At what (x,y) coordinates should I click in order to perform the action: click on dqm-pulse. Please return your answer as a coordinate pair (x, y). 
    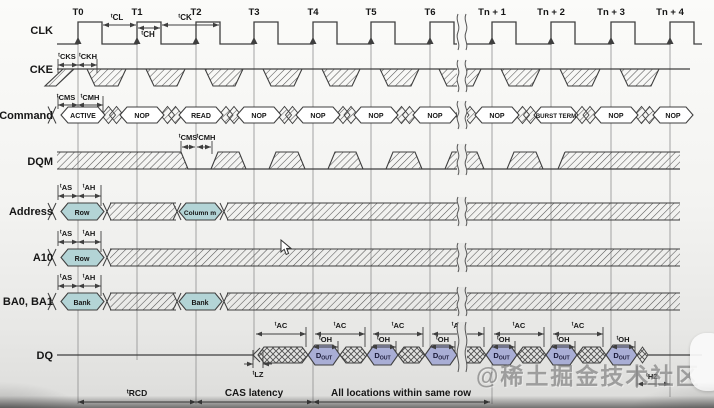
    Looking at the image, I should click on (345, 160).